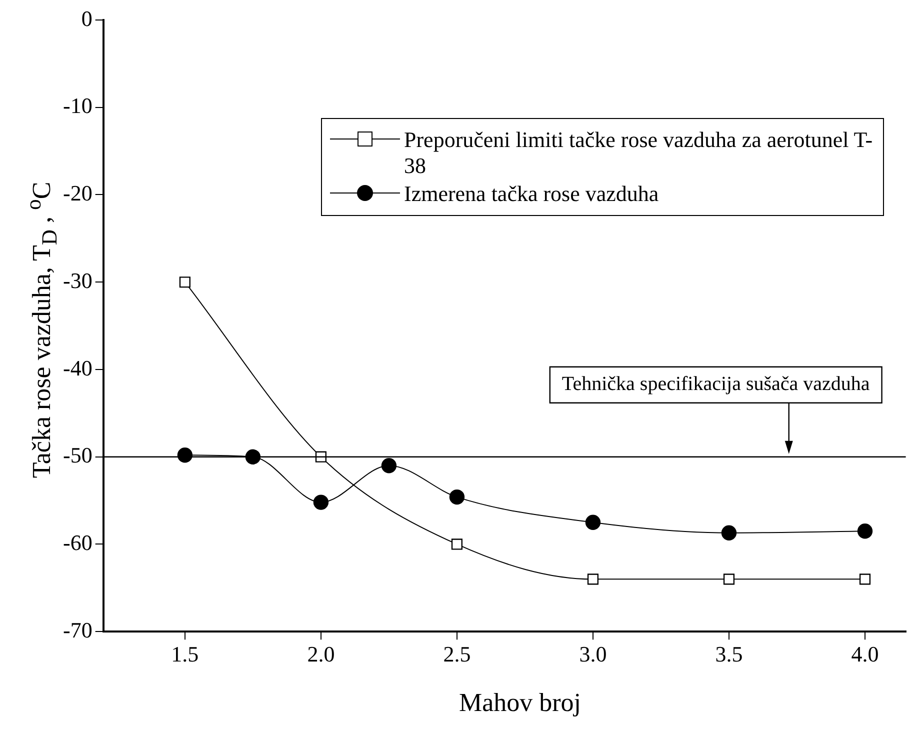 This screenshot has height=731, width=914. What do you see at coordinates (639, 153) in the screenshot?
I see `legend-label: Preporučeni limiti tačke rose vazduha za aerotunel T-38` at bounding box center [639, 153].